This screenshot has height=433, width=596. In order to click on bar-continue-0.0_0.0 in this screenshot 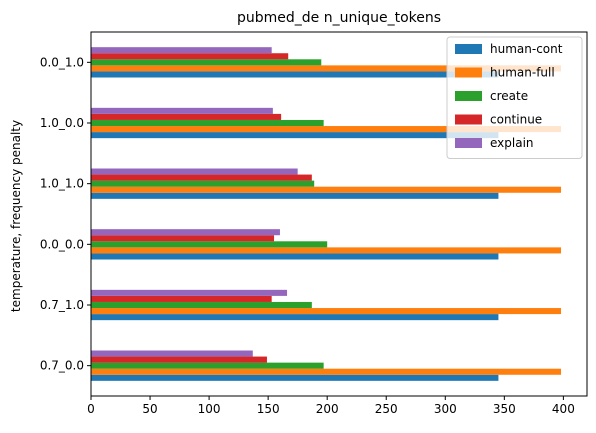, I will do `click(183, 238)`.